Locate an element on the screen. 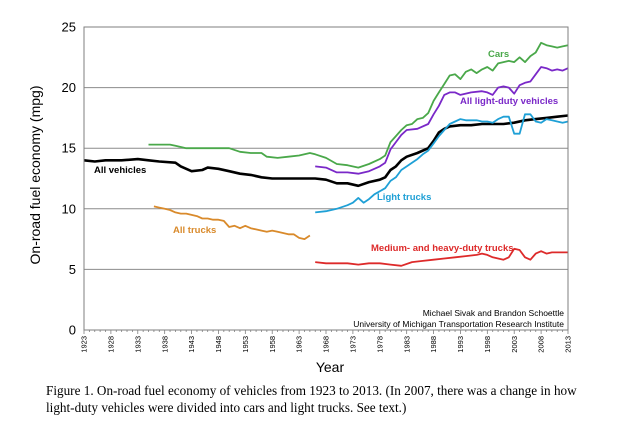 The height and width of the screenshot is (440, 640). x-tick-label: 1953 is located at coordinates (245, 344).